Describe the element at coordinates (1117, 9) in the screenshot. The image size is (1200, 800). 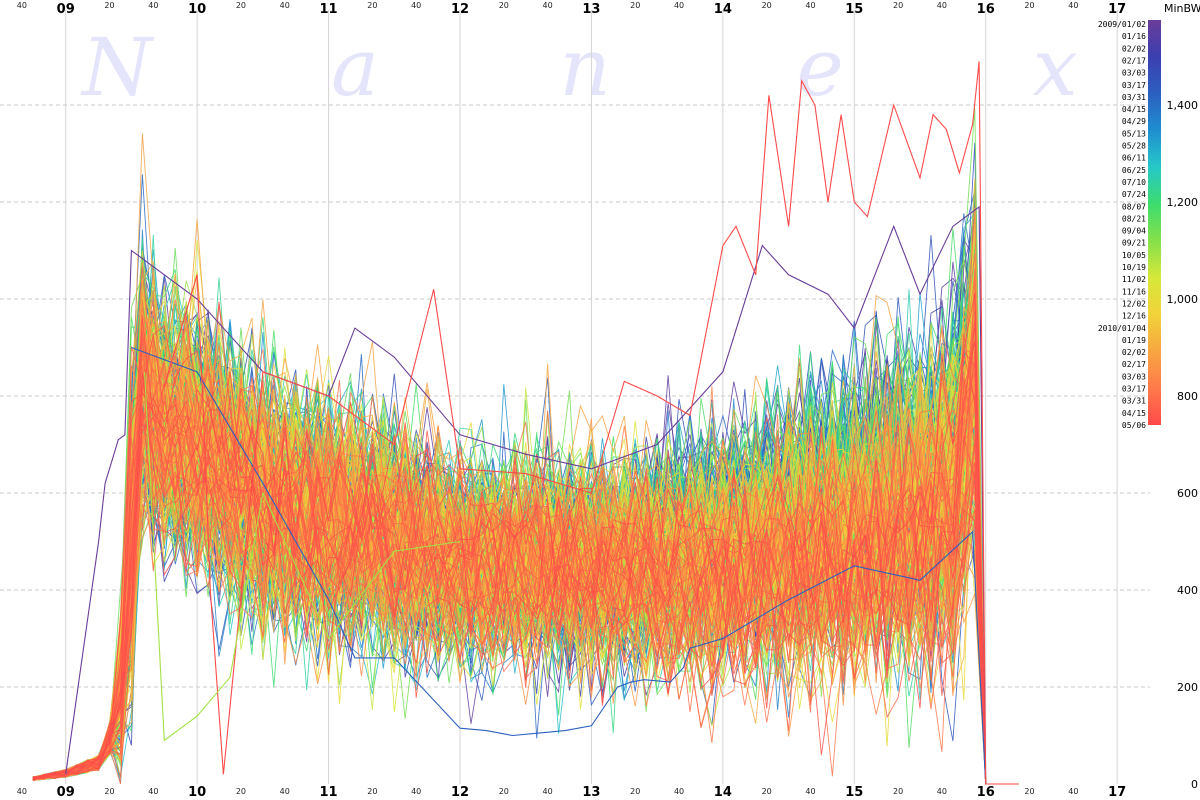
I see `x-hour-tick-top: 17` at that location.